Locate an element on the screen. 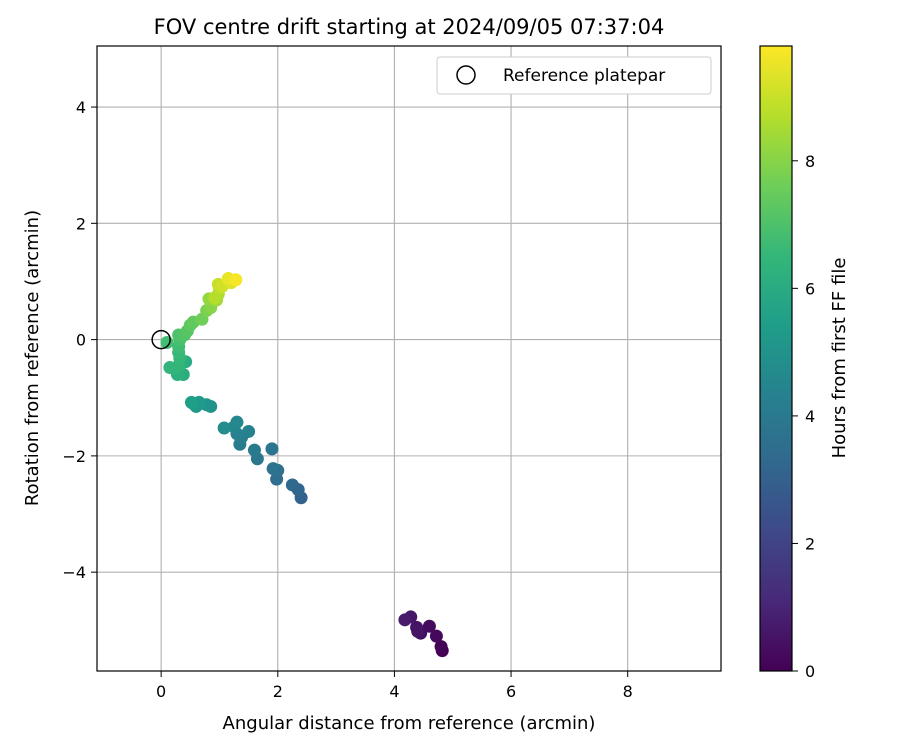 The image size is (900, 750). y-axis: −4 −2 0 2 4 is located at coordinates (79, 340).